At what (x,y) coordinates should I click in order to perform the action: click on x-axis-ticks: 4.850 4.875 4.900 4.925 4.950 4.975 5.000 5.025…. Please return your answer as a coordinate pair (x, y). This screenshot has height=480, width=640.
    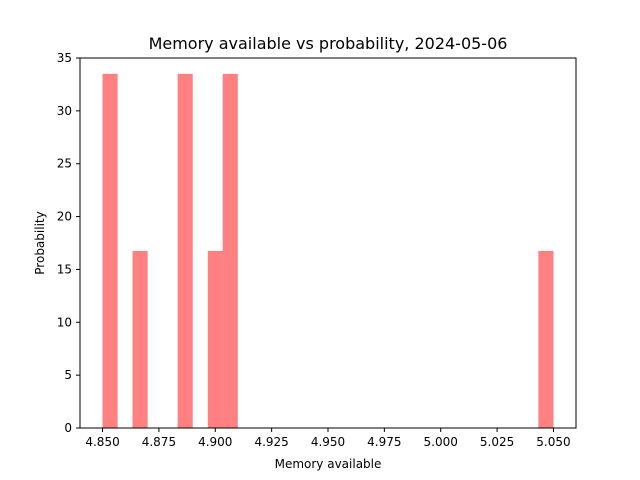
    Looking at the image, I should click on (328, 438).